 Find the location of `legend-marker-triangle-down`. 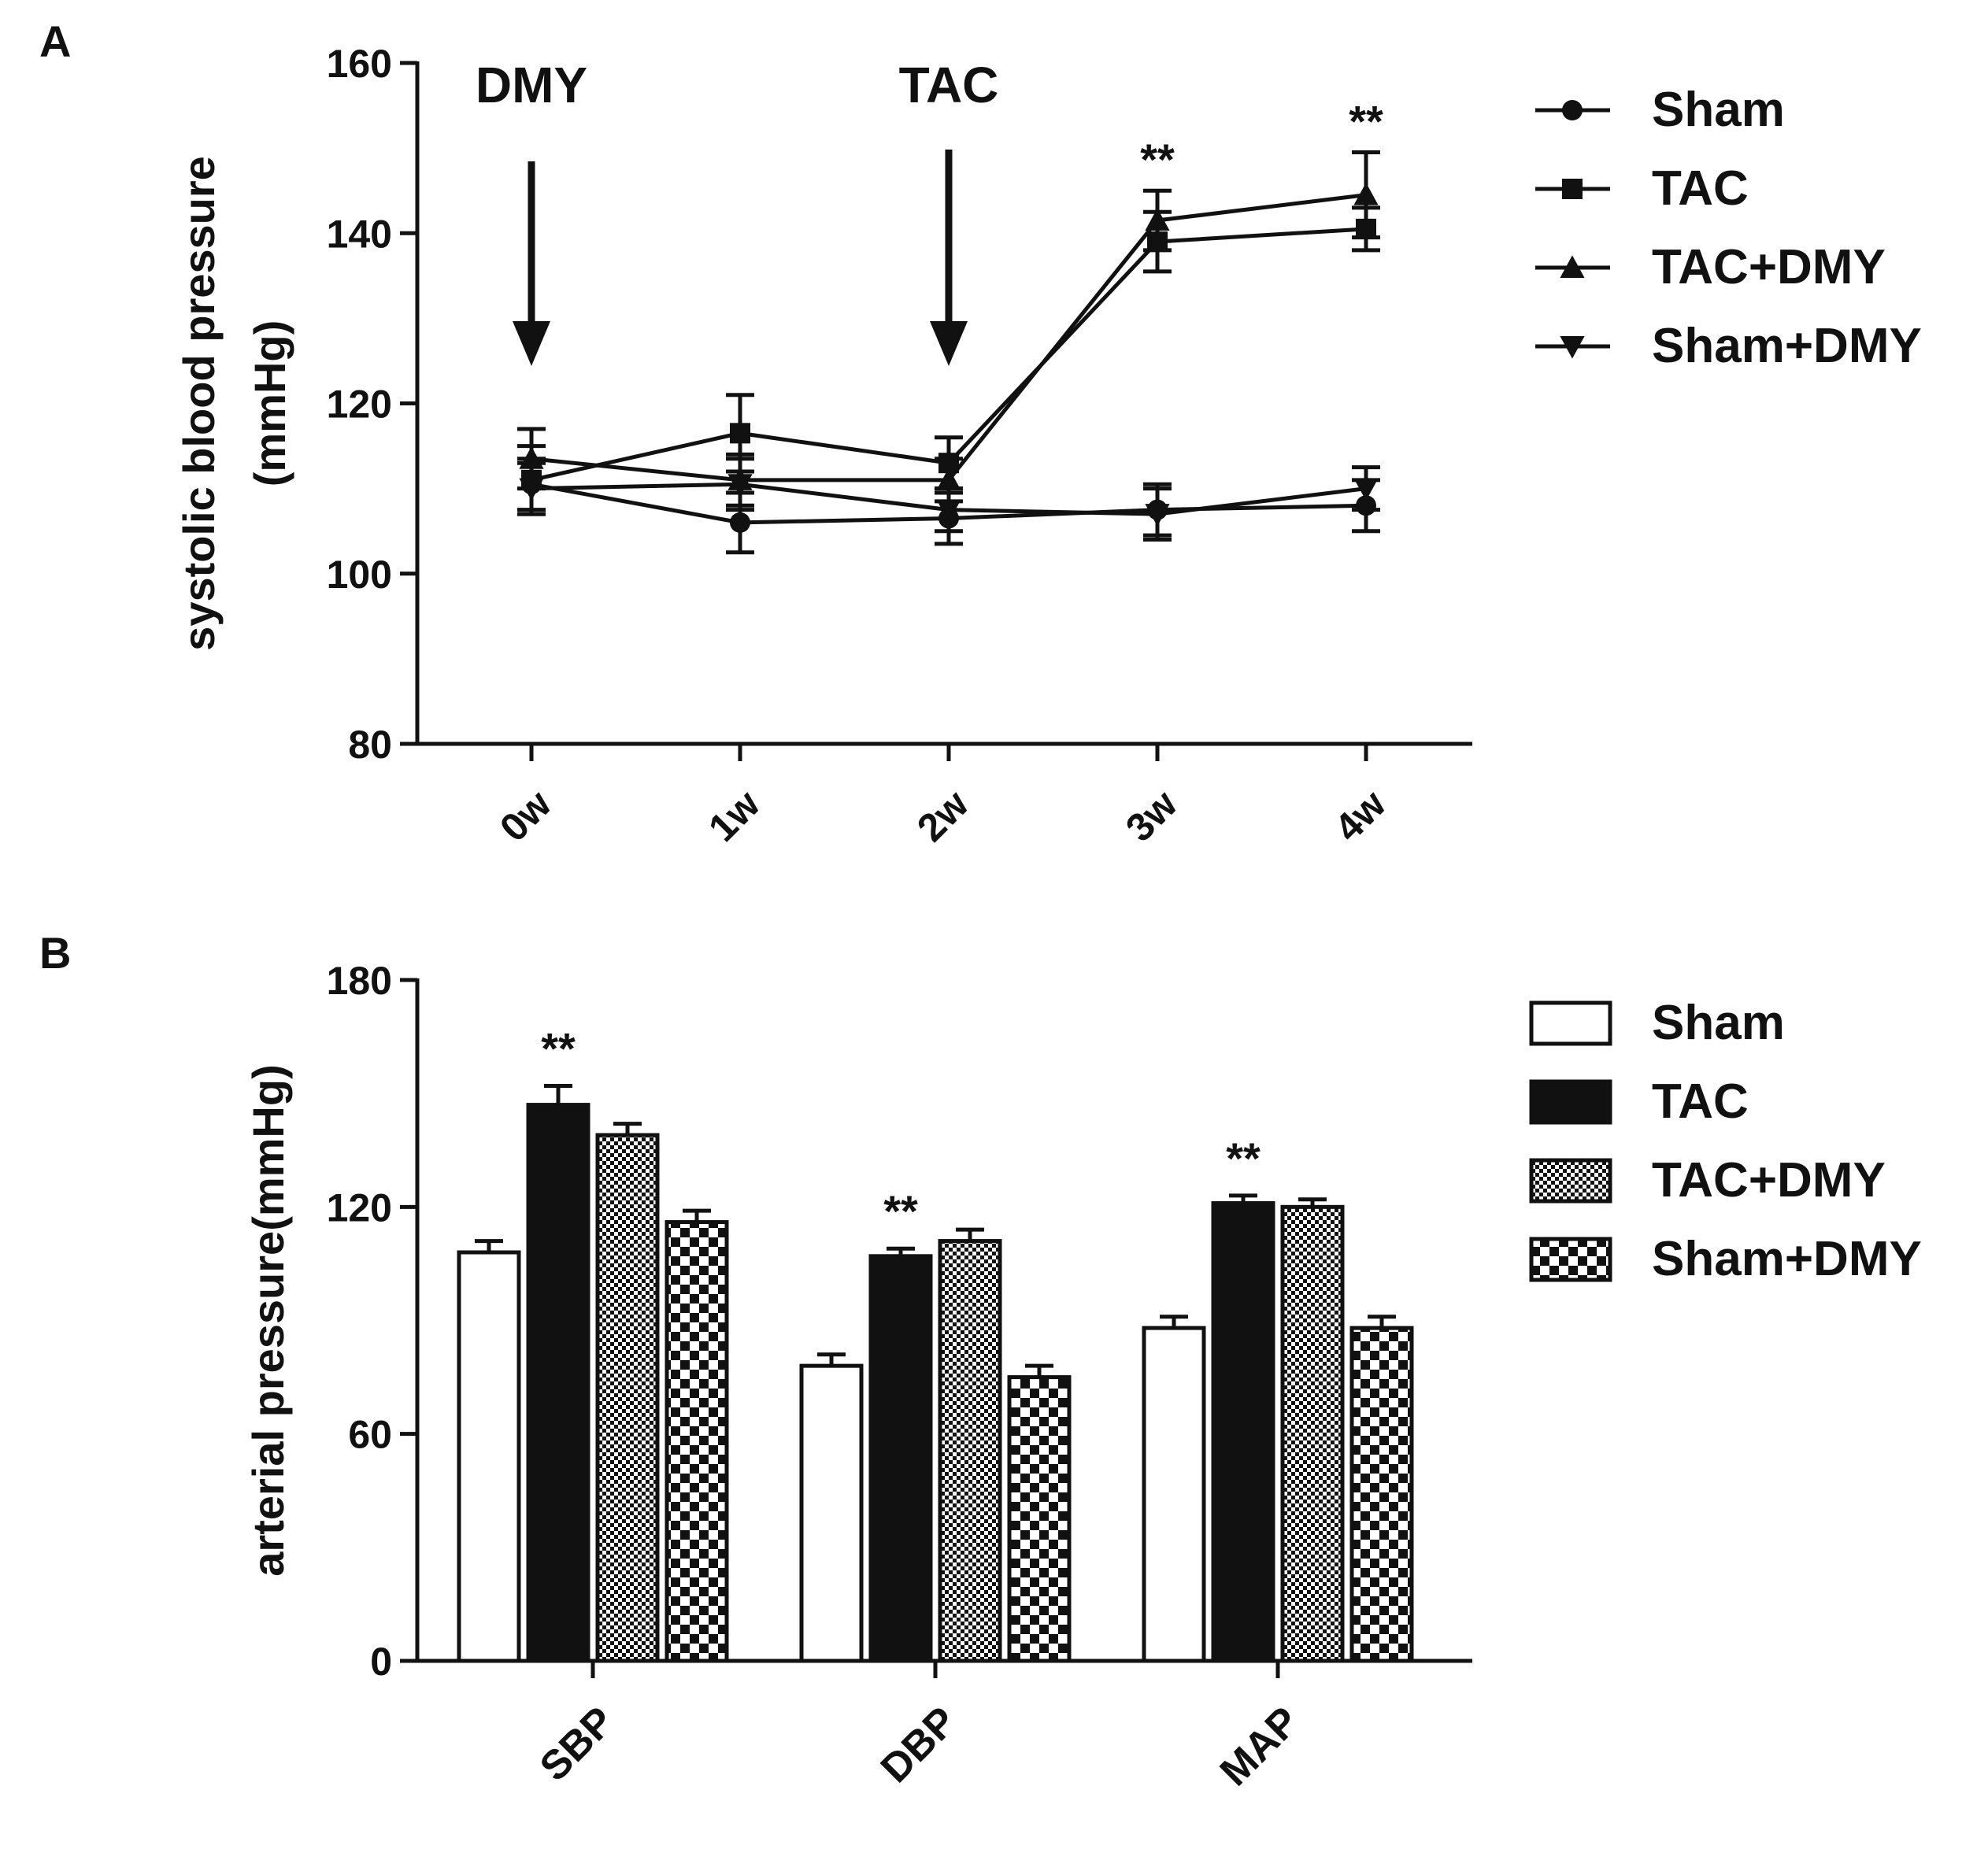

legend-marker-triangle-down is located at coordinates (1572, 347).